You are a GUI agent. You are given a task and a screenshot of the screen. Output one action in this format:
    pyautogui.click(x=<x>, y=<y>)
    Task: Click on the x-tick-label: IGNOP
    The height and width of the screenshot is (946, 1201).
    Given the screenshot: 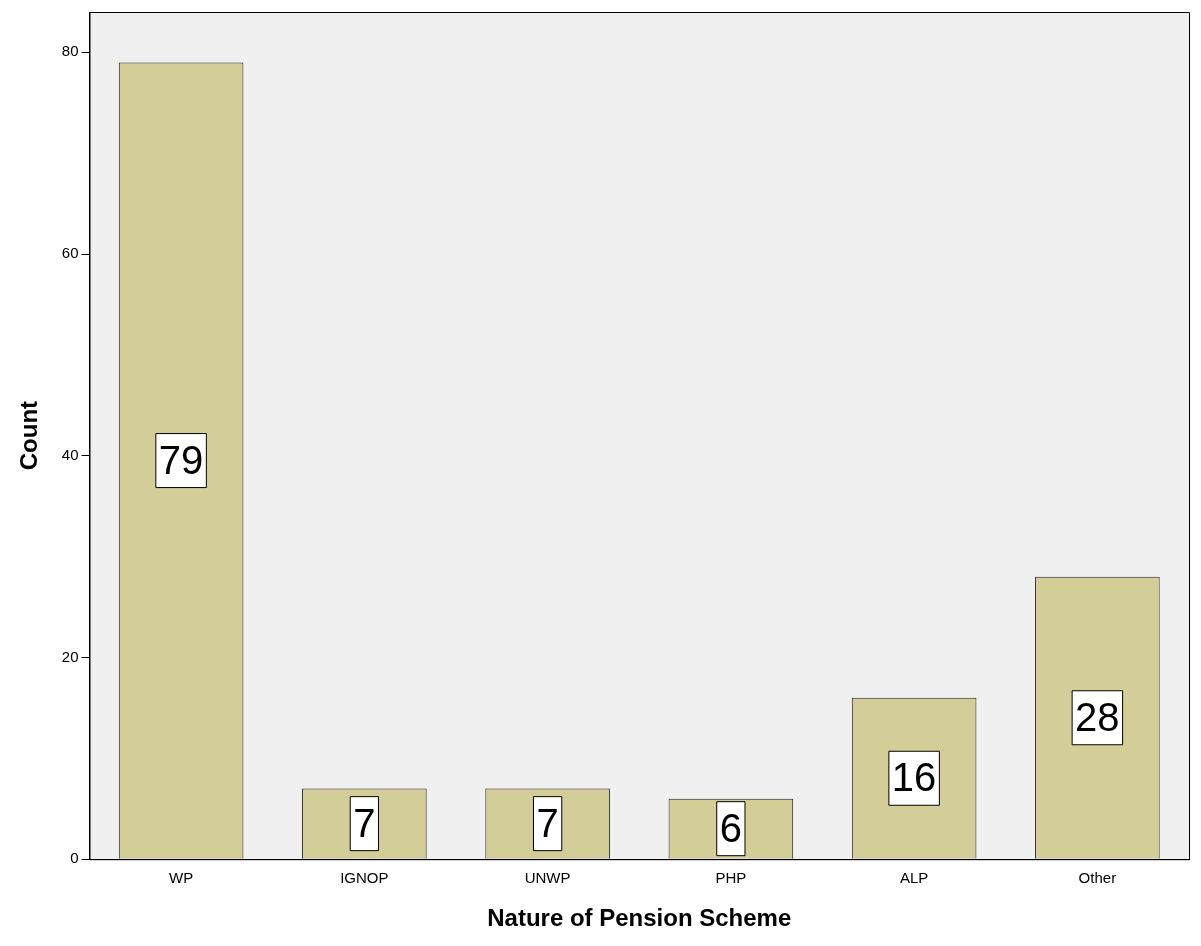 What is the action you would take?
    pyautogui.click(x=364, y=878)
    